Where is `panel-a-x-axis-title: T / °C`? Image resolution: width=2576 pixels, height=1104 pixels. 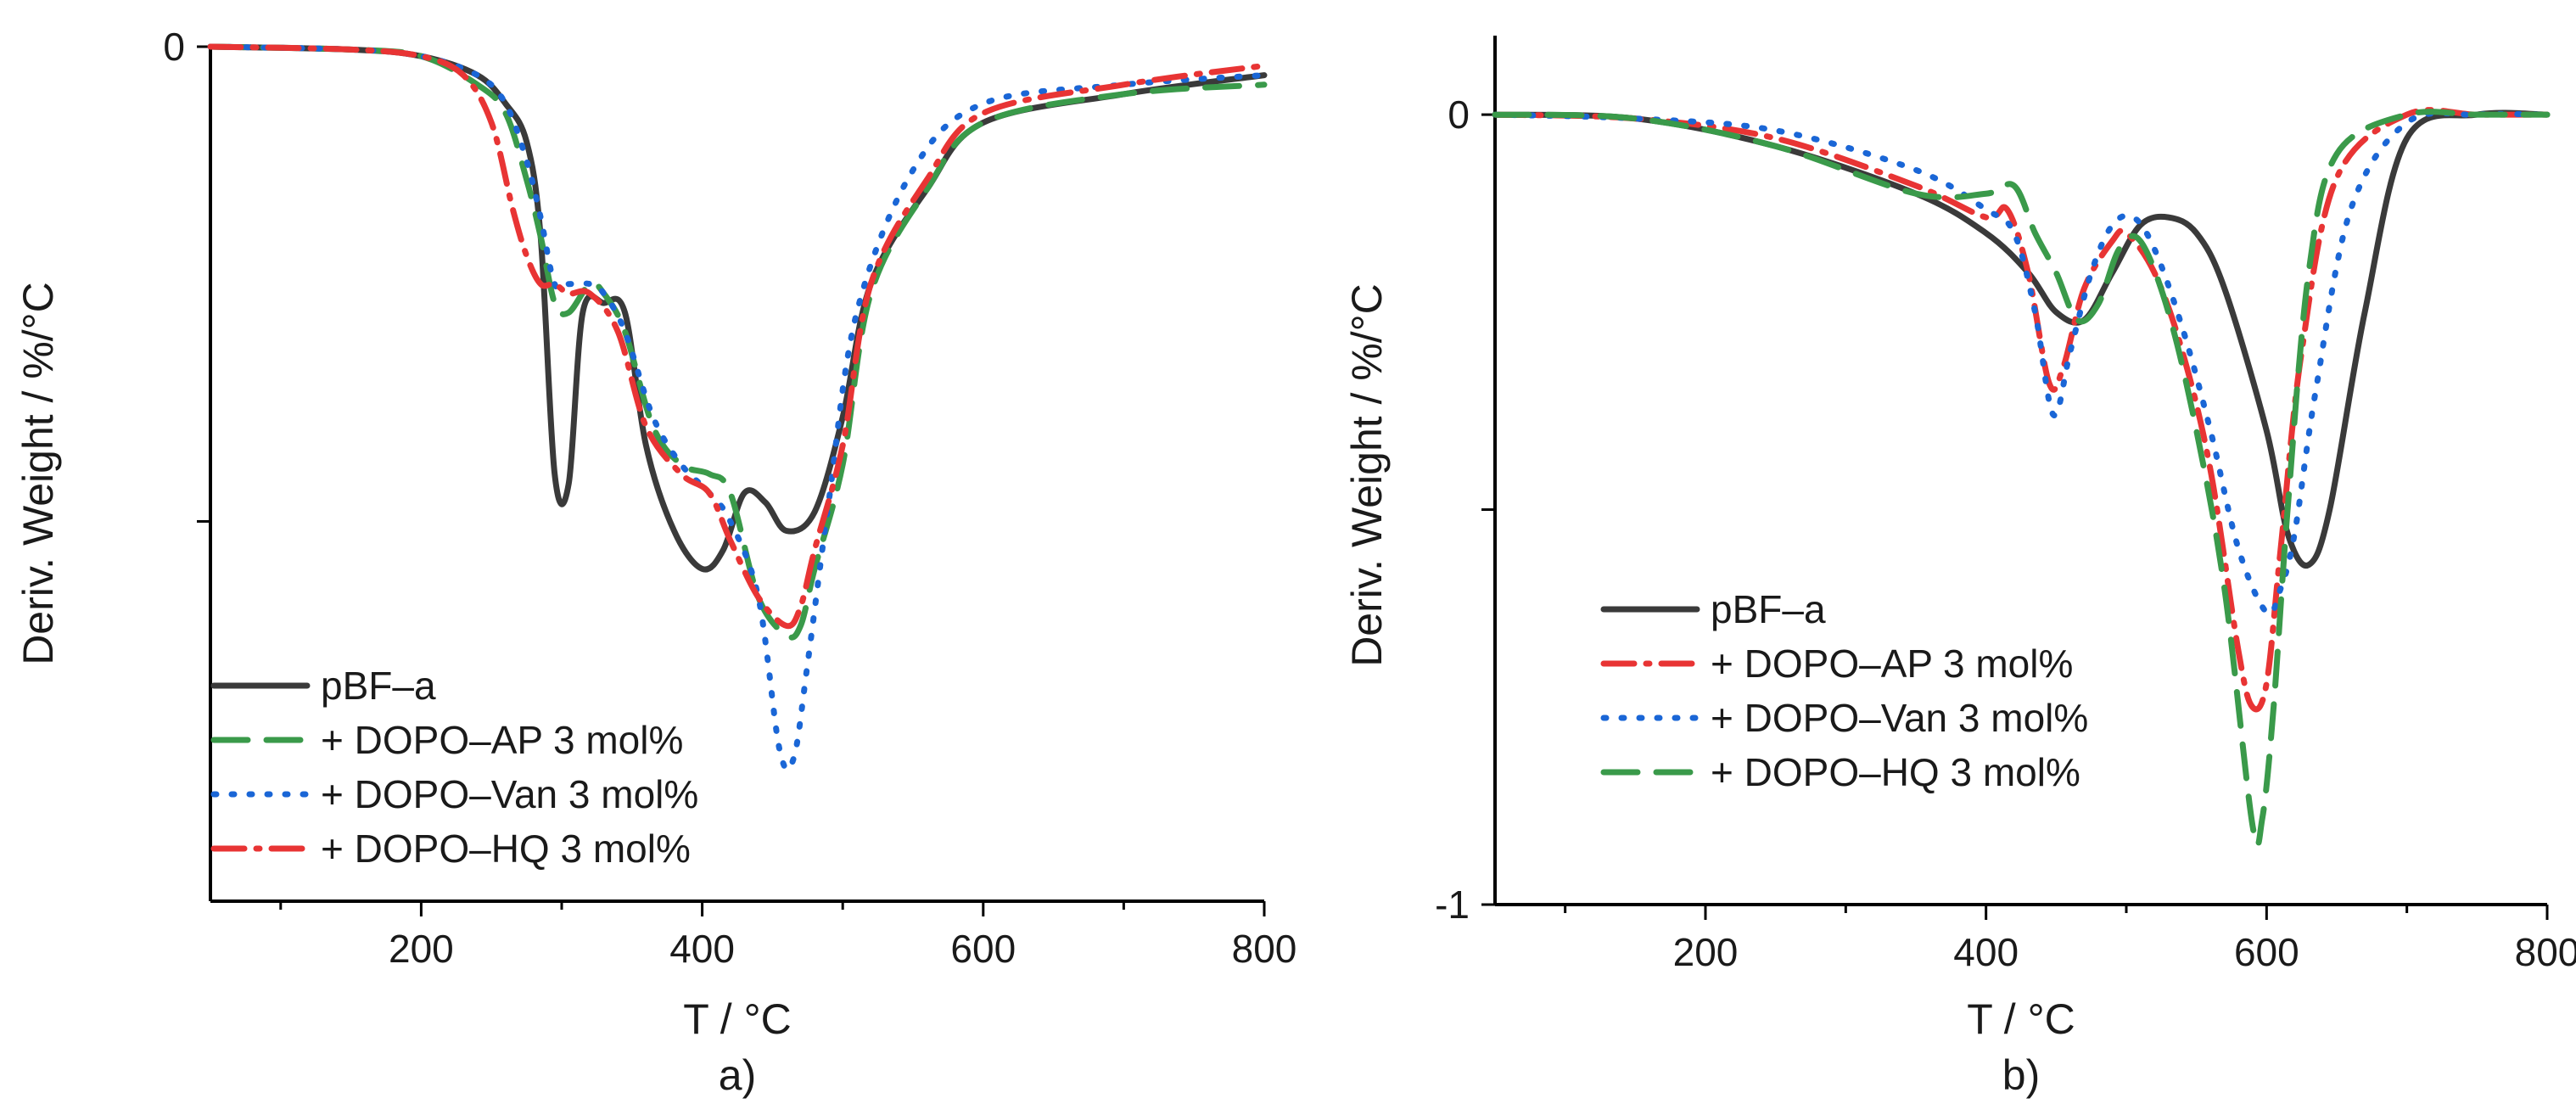
panel-a-x-axis-title: T / °C is located at coordinates (737, 1019).